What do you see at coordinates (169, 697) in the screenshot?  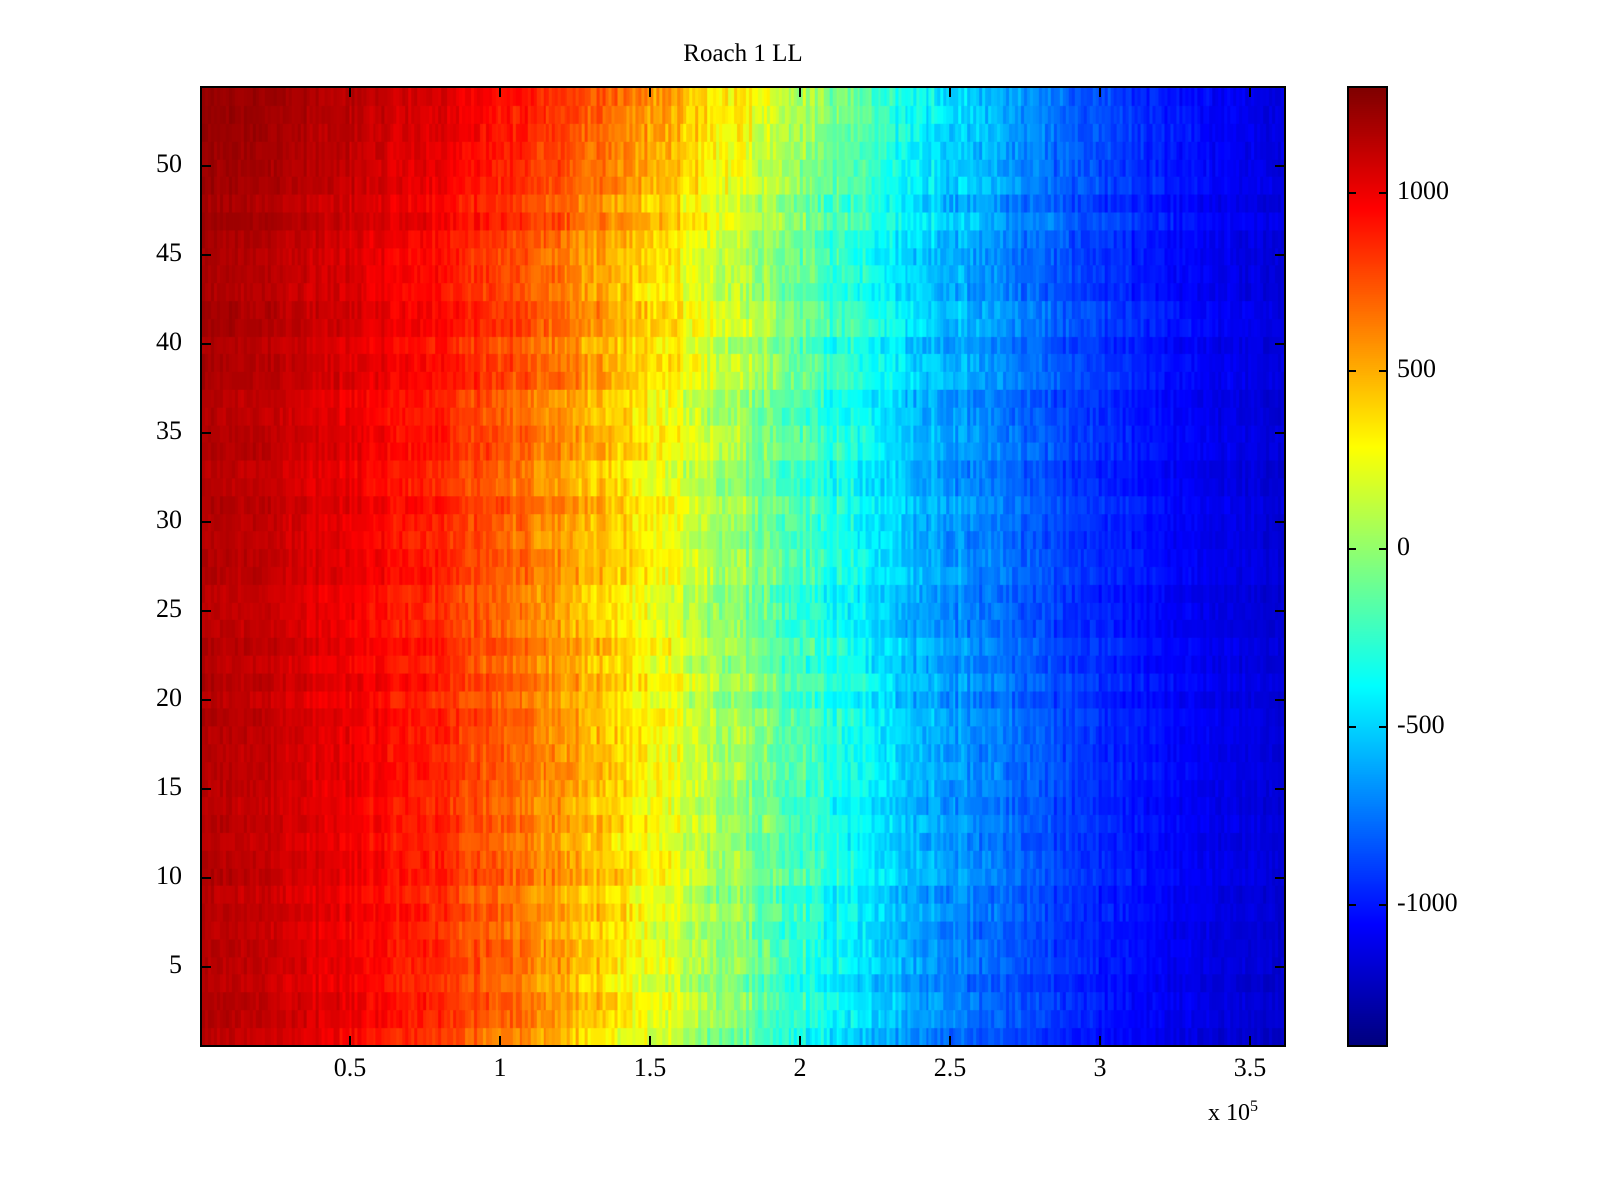 I see `y-axis-tick-label: 20` at bounding box center [169, 697].